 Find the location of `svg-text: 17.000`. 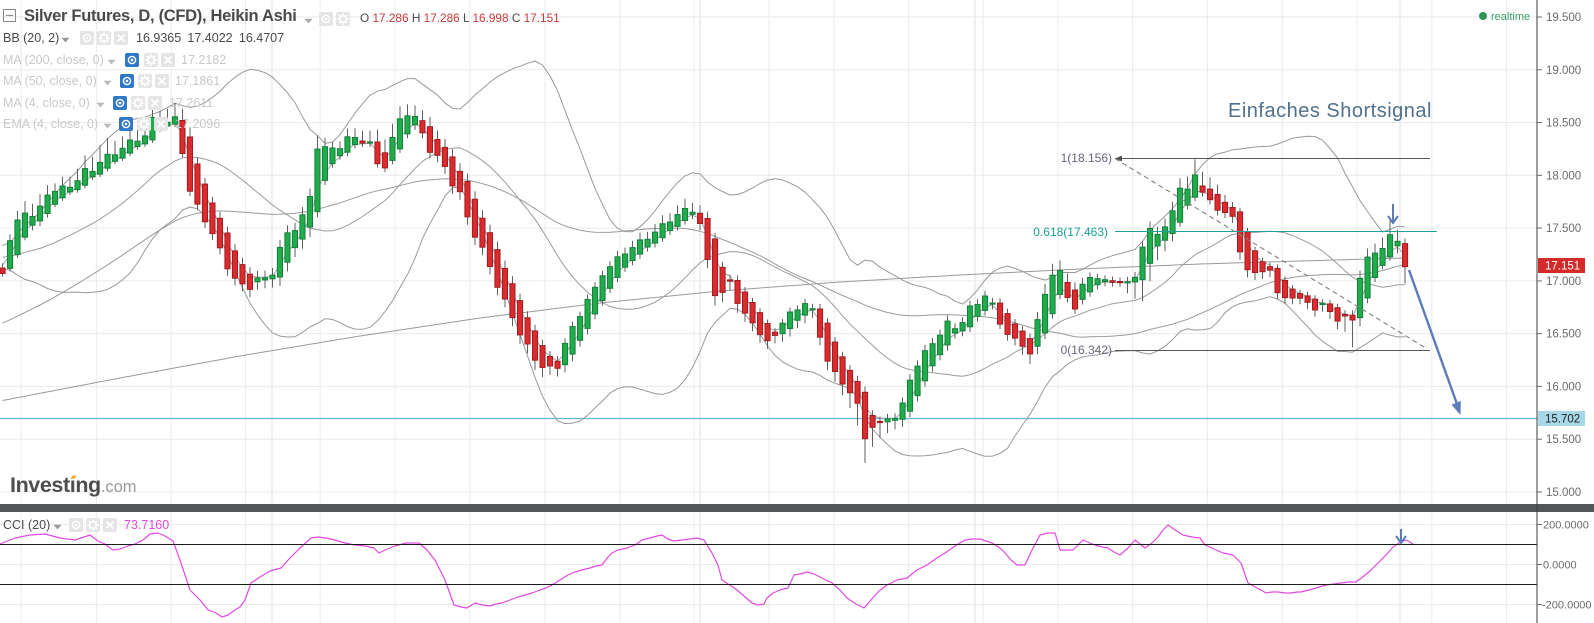

svg-text: 17.000 is located at coordinates (1563, 282).